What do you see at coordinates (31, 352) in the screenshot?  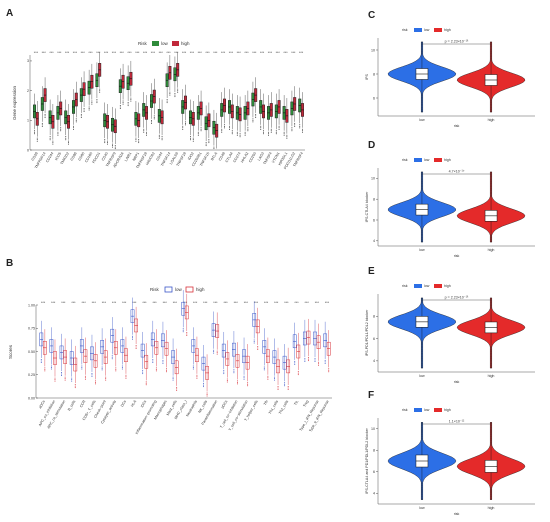 I see `ytick-label: 0.50` at bounding box center [31, 352].